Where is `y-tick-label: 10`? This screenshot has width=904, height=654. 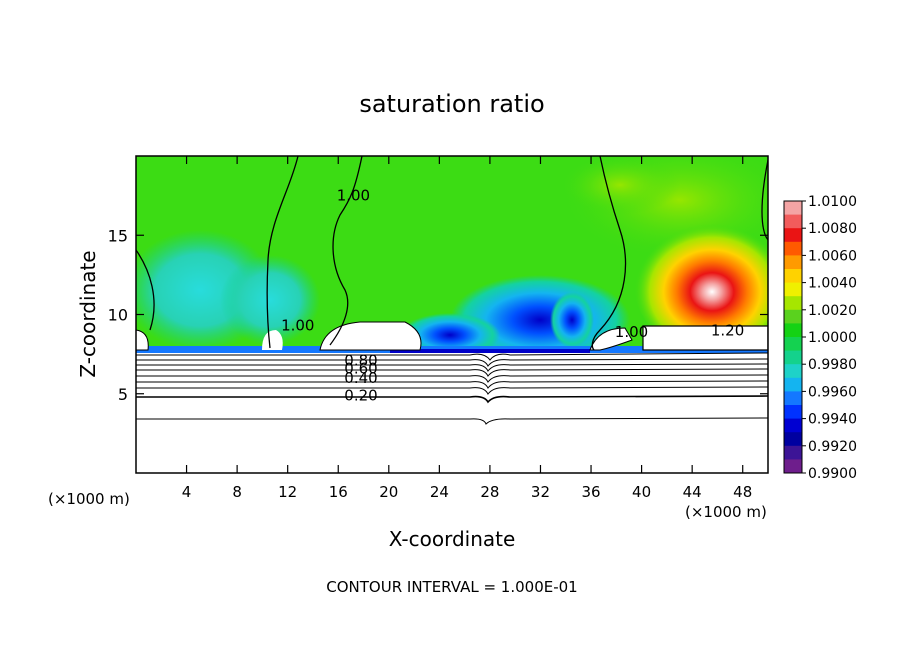
y-tick-label: 10 is located at coordinates (118, 315).